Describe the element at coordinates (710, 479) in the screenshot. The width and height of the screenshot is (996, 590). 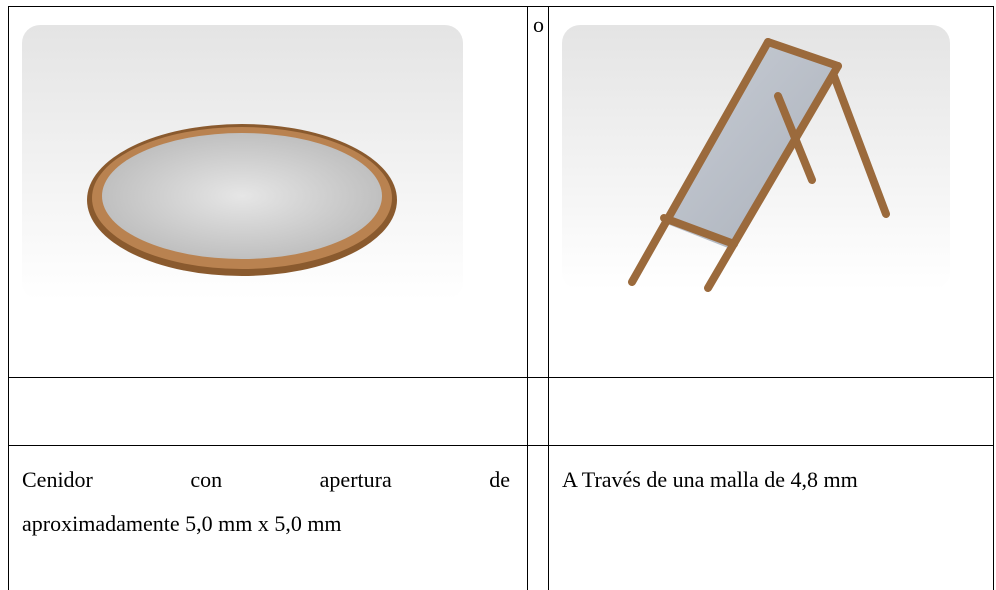
I see `caption: A Través de una malla de 4,8 mm` at that location.